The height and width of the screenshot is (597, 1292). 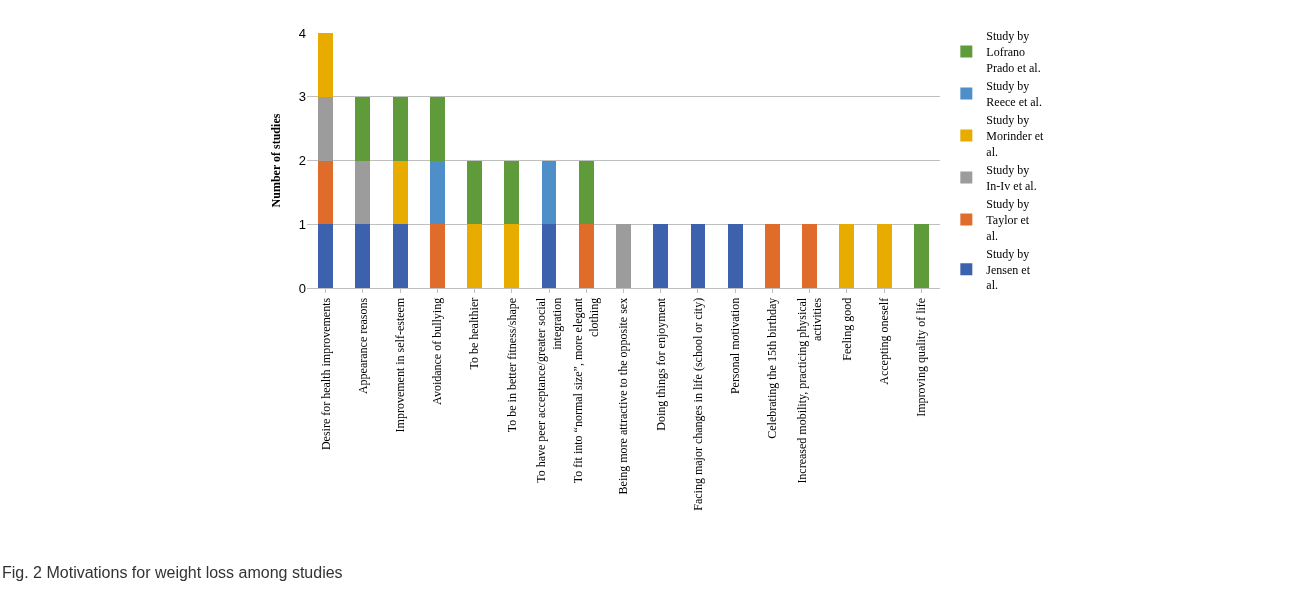 I want to click on y-tick-label: 1, so click(x=302, y=224).